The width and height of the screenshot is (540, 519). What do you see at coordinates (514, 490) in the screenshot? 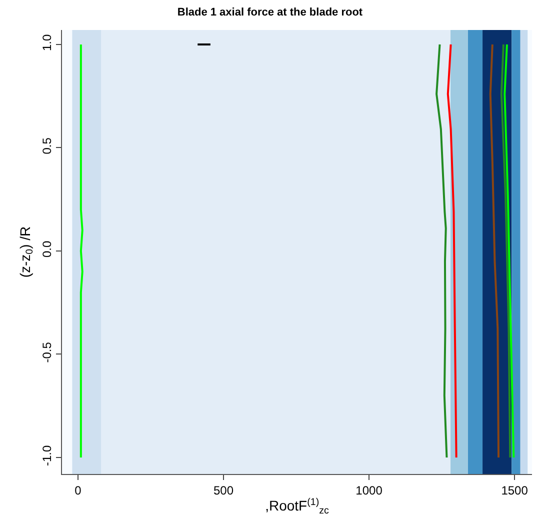
I see `x-tick-label: 1500` at bounding box center [514, 490].